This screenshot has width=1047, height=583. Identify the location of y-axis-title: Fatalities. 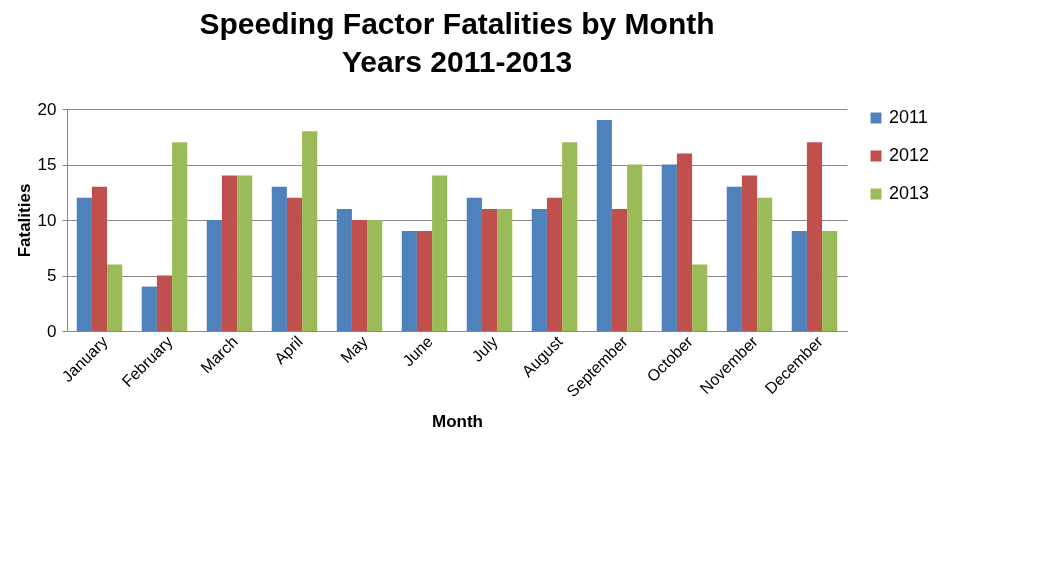
(24, 220).